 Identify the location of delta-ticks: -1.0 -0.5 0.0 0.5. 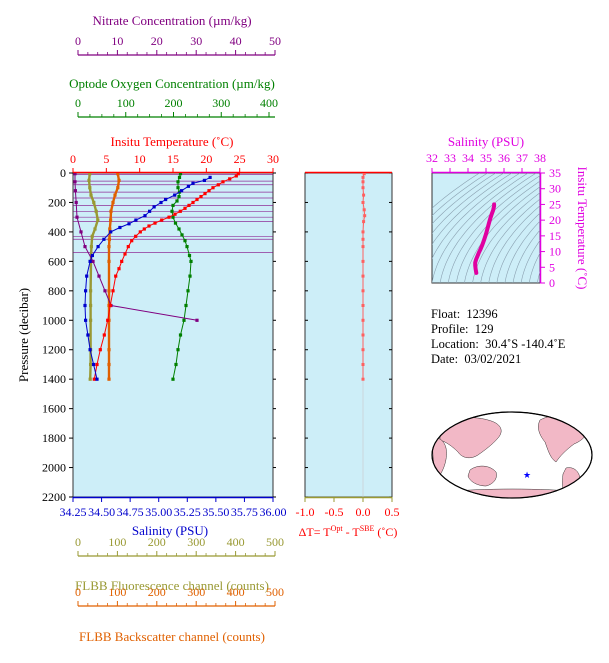
(348, 345).